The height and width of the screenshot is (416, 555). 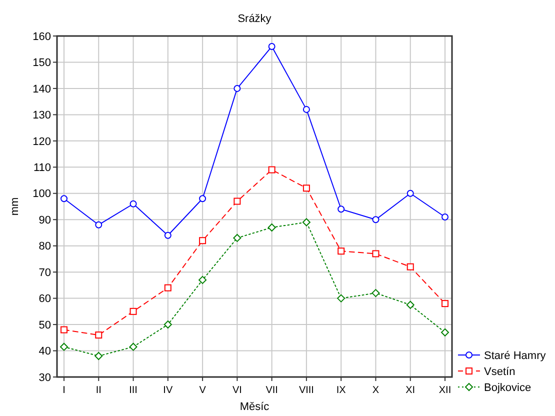 What do you see at coordinates (272, 390) in the screenshot?
I see `x-tick-label: VII` at bounding box center [272, 390].